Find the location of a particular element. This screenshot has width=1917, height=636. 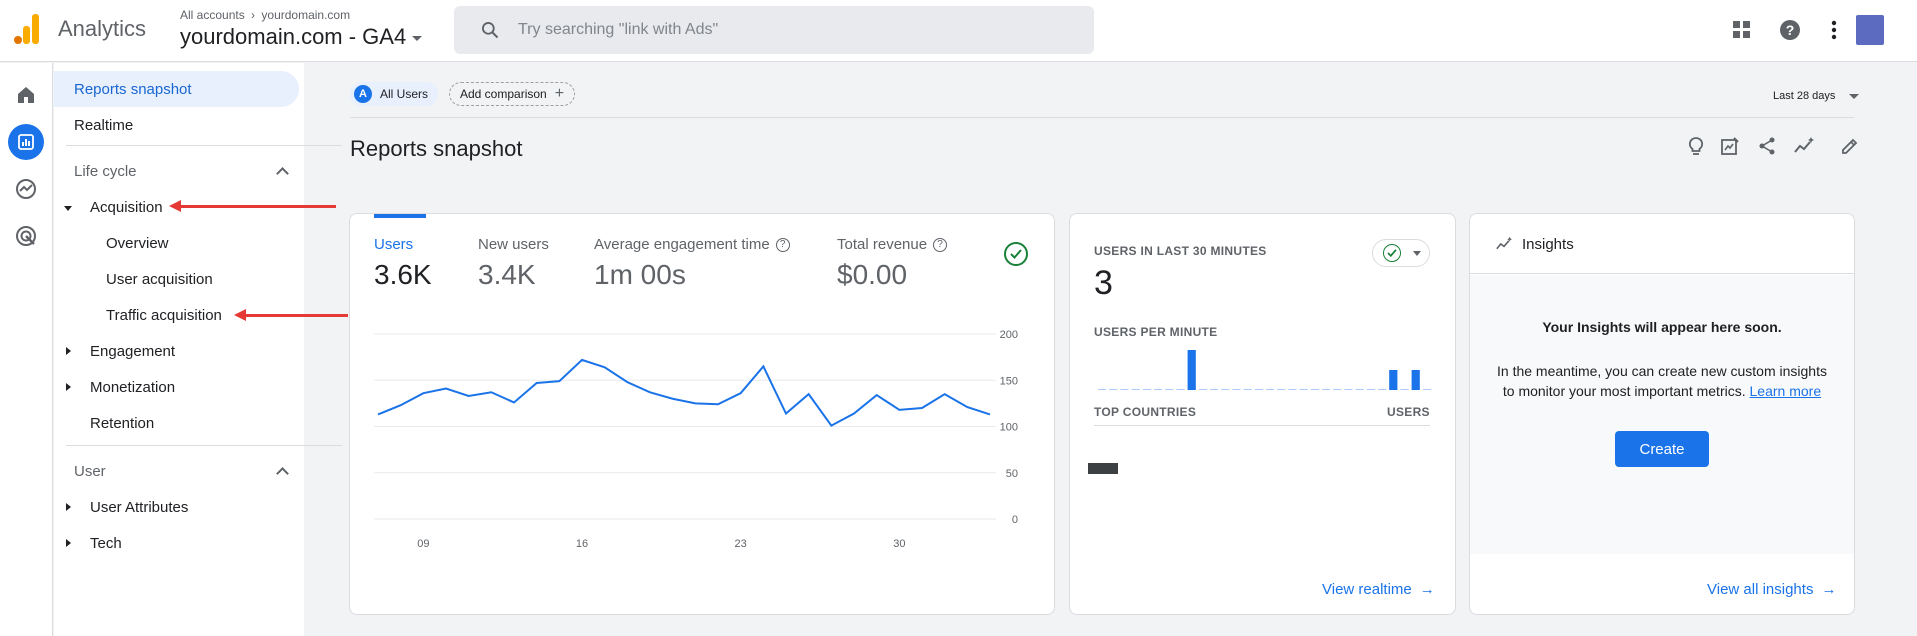

nav-reports-snapshot: Reports snapshot is located at coordinates (176, 89).